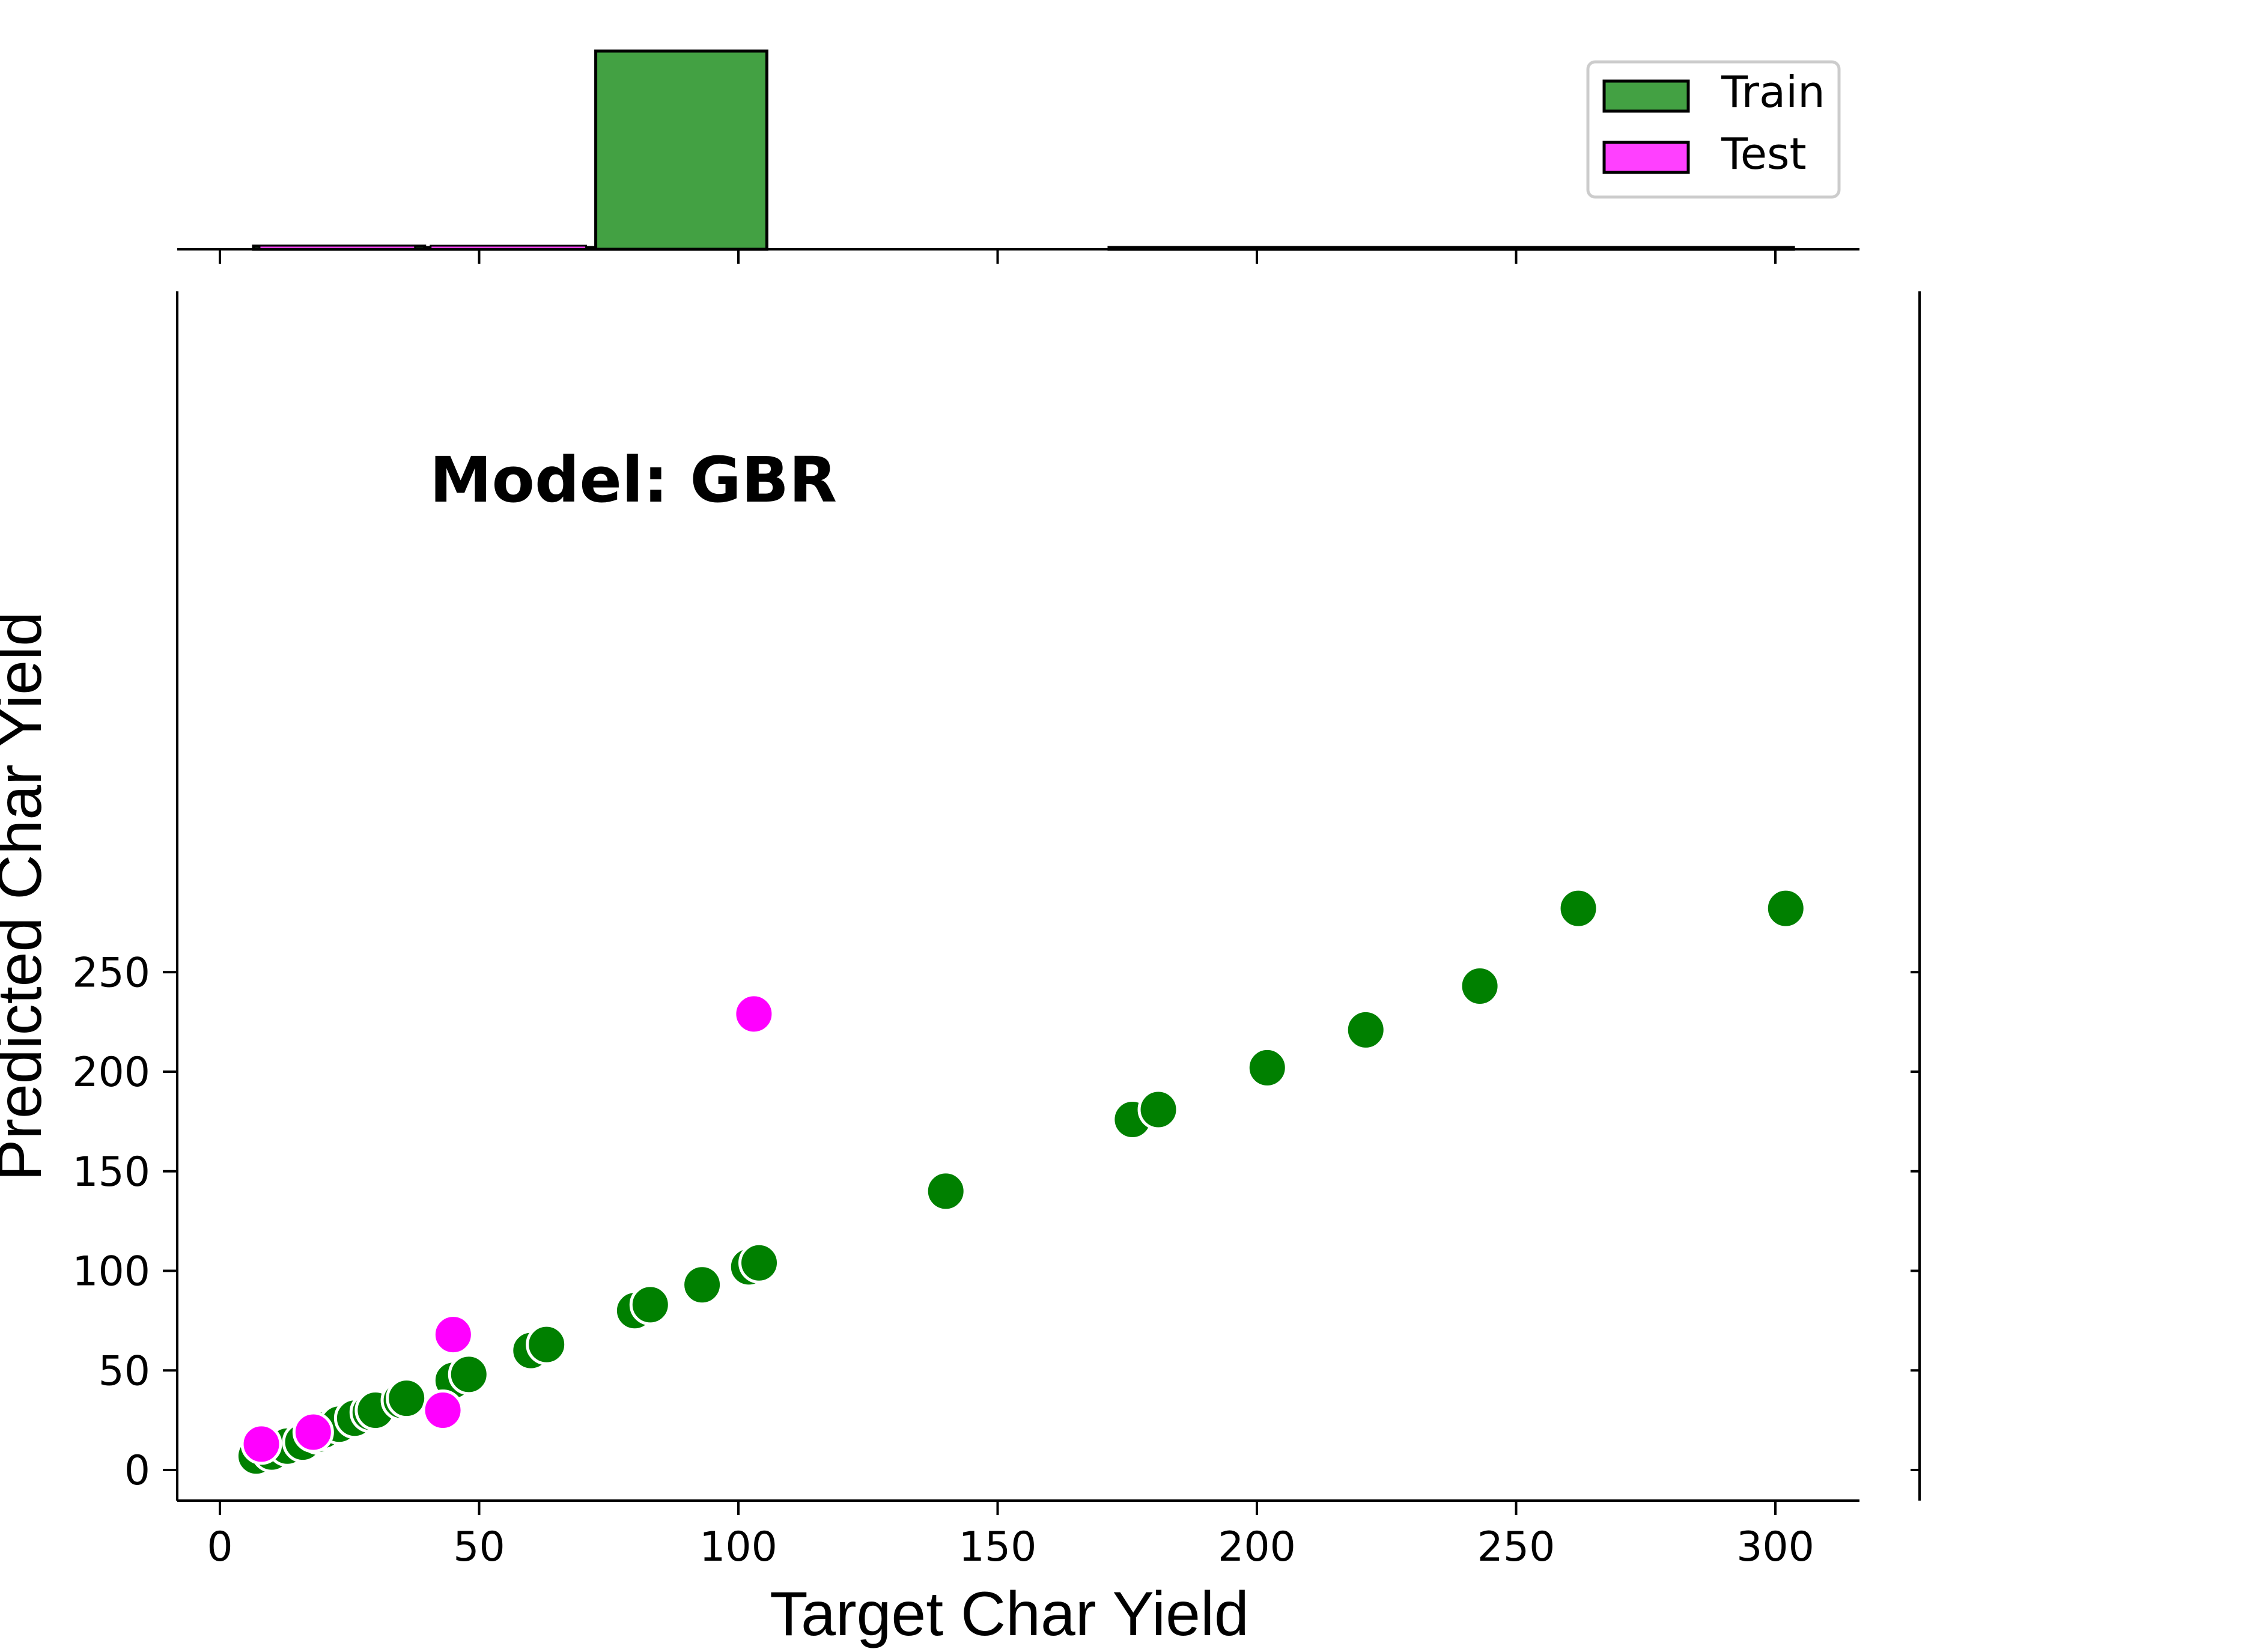  Describe the element at coordinates (1646, 157) in the screenshot. I see `legend-swatch-test` at that location.